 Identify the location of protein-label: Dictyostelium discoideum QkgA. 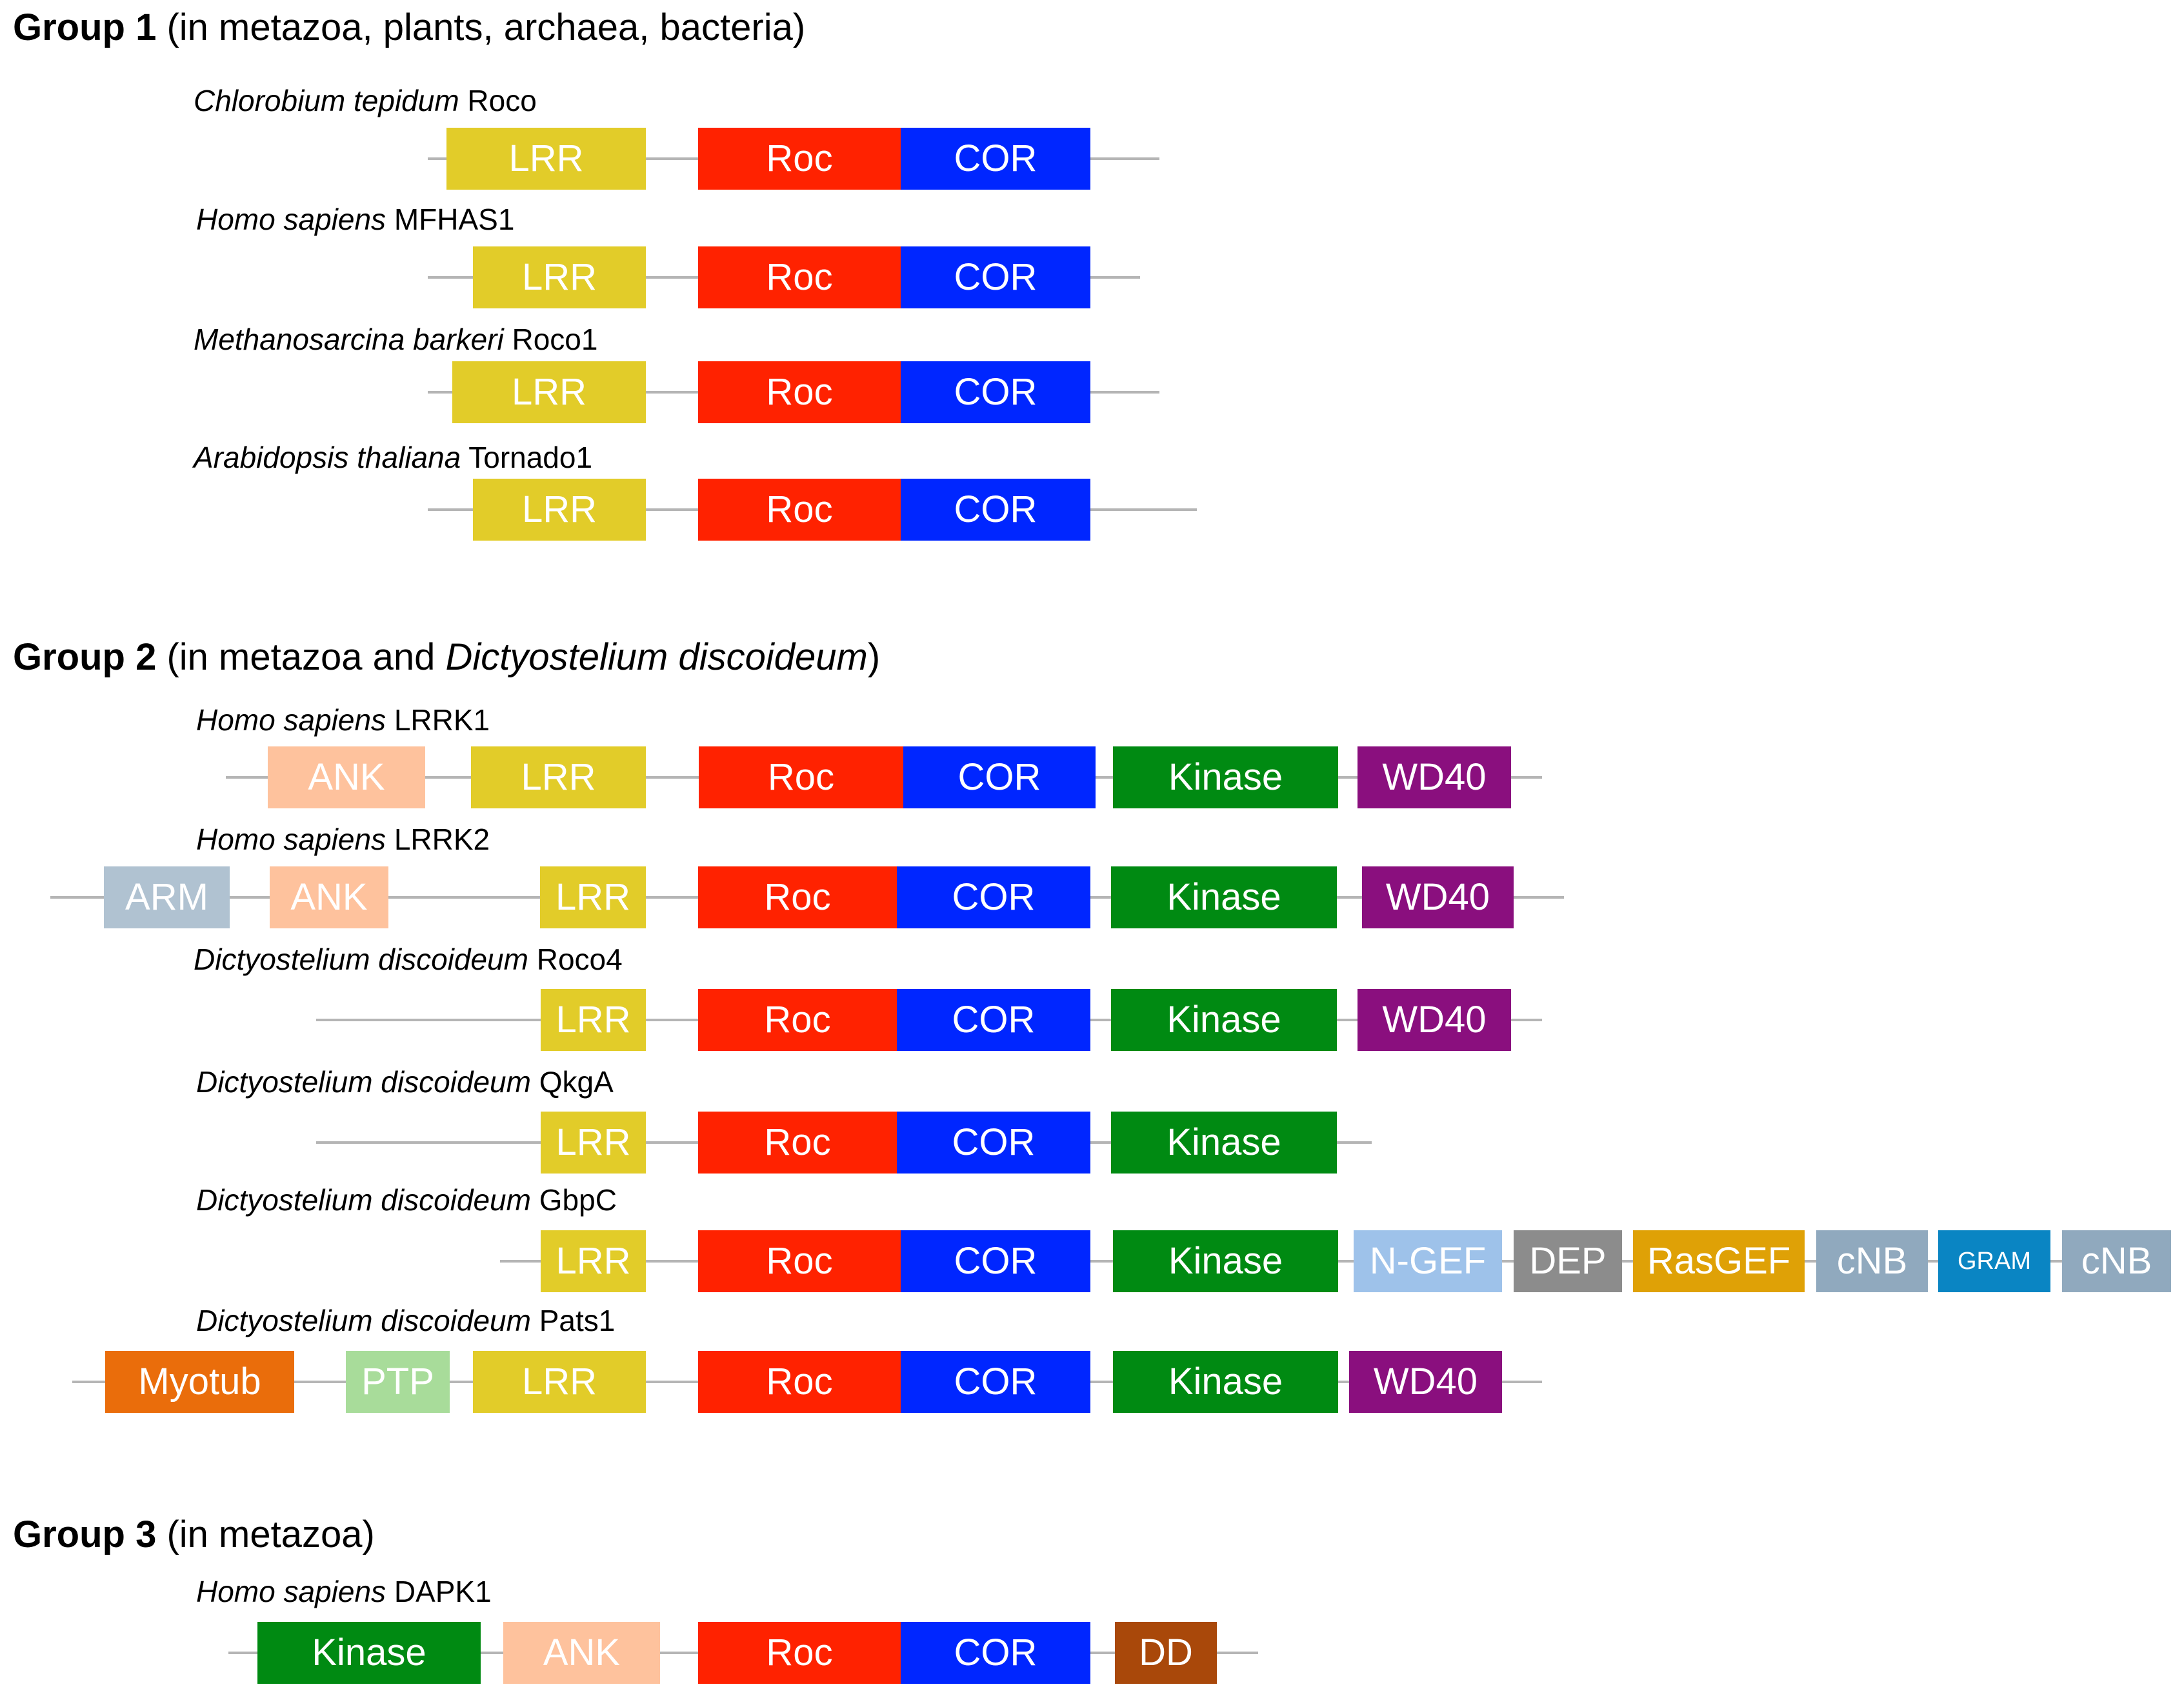
(405, 1082).